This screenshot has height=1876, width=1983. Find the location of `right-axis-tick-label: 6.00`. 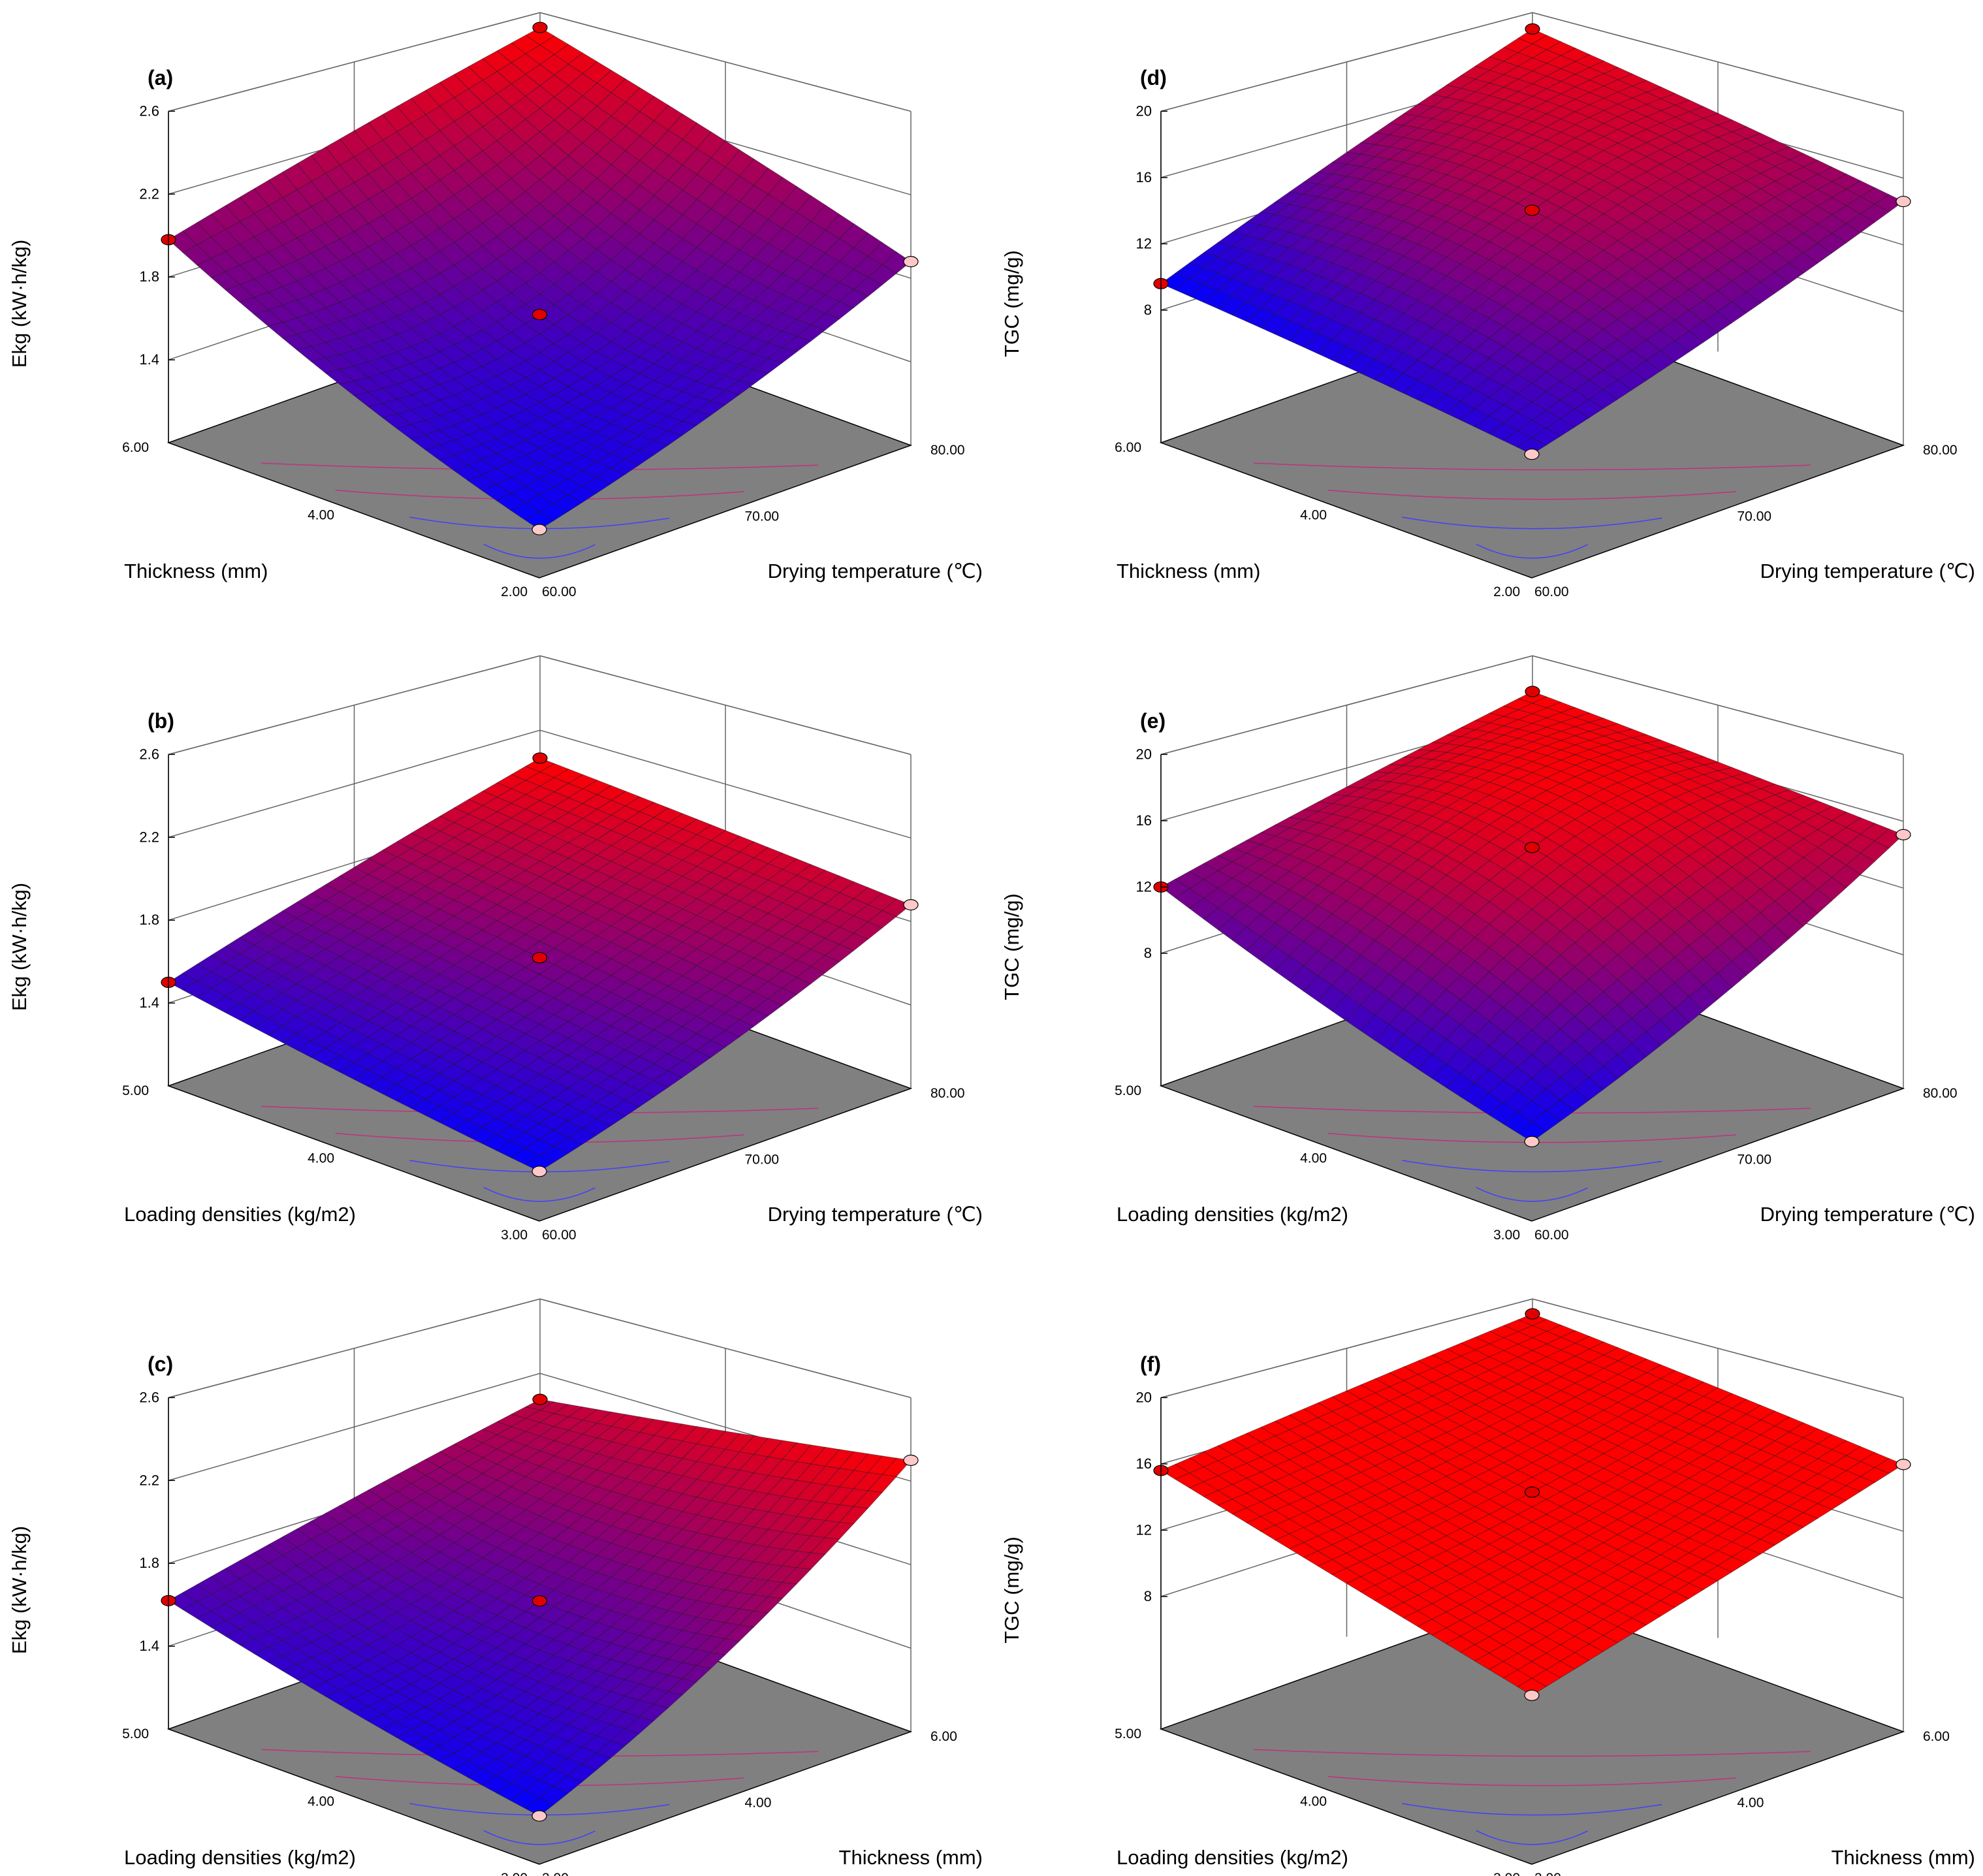

right-axis-tick-label: 6.00 is located at coordinates (1936, 1736).